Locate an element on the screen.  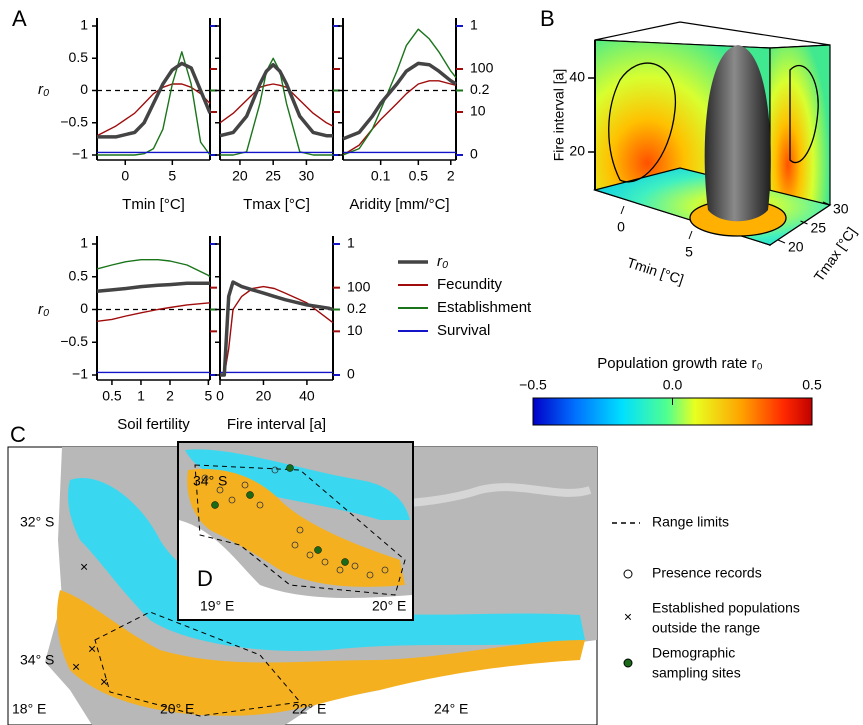
panel-letter: D is located at coordinates (205, 578).